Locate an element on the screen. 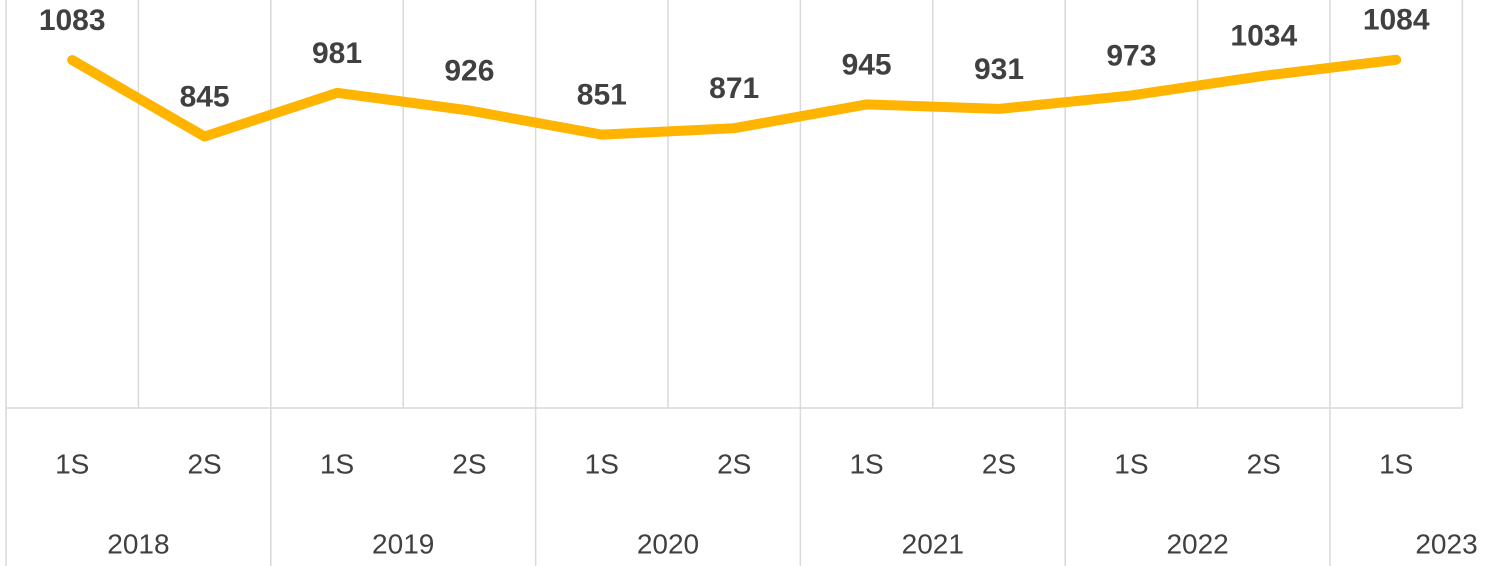  data-label: 1083 is located at coordinates (72, 20).